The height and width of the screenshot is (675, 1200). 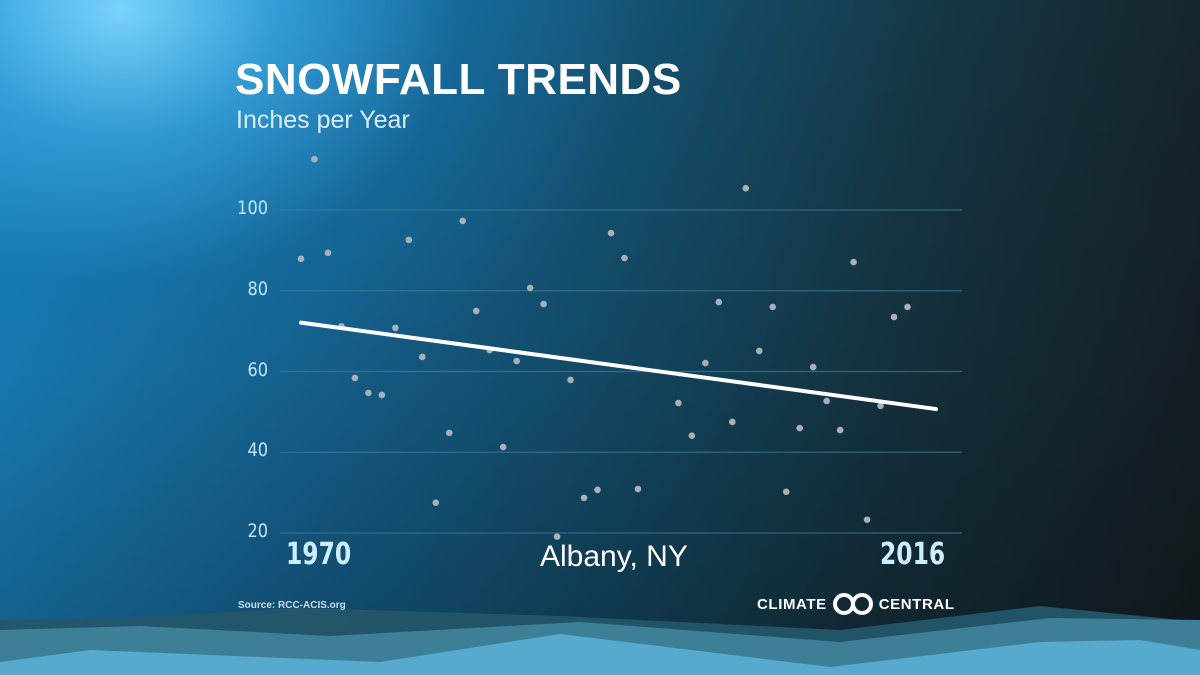 I want to click on x-axis-end-label: 2016, so click(x=913, y=554).